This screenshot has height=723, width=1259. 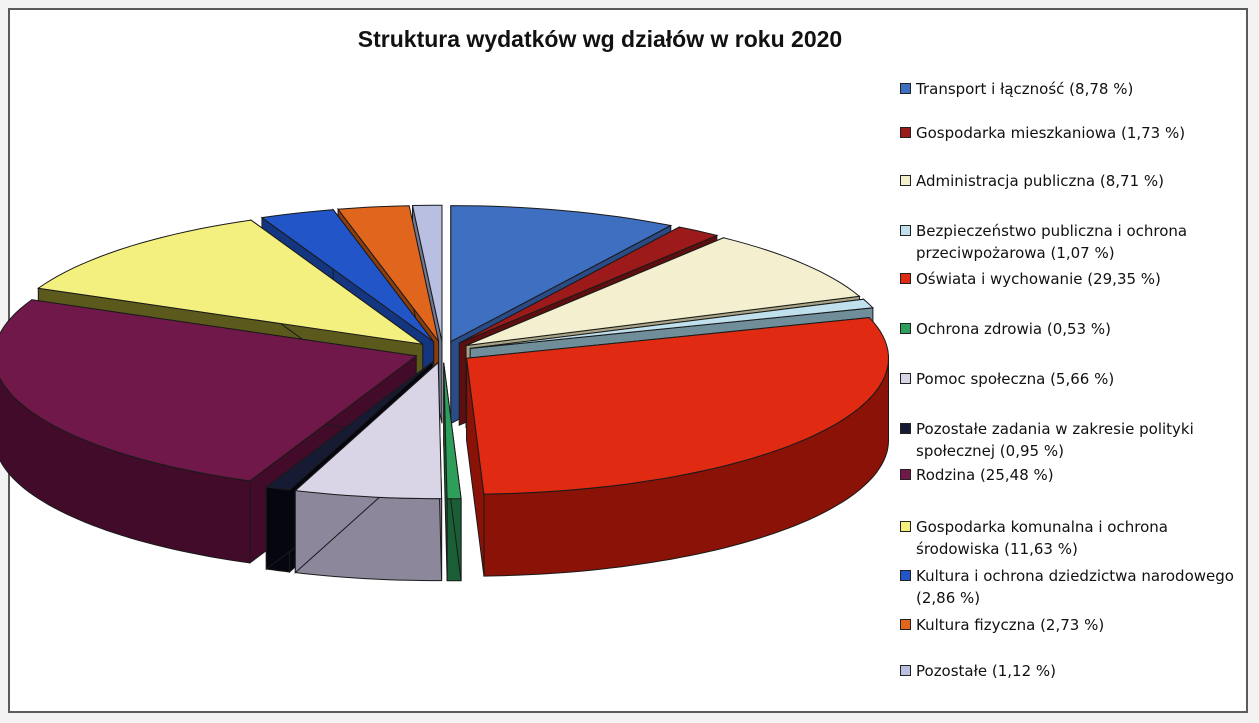 What do you see at coordinates (1038, 279) in the screenshot?
I see `legend-label: Oświata i wychowanie (29,35 %)` at bounding box center [1038, 279].